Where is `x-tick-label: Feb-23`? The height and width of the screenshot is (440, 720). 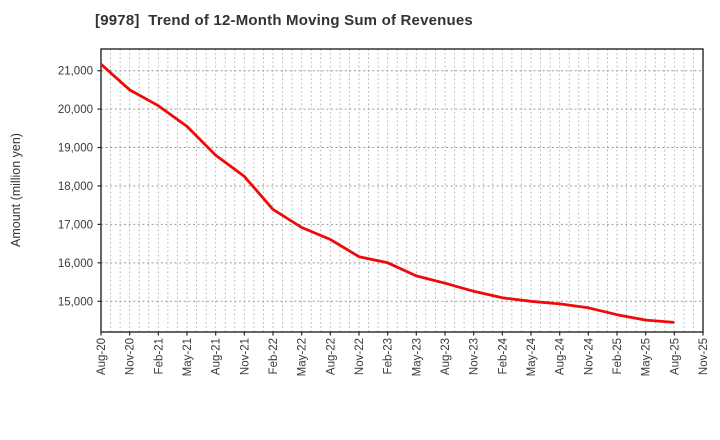
x-tick-label: Feb-23 is located at coordinates (389, 356).